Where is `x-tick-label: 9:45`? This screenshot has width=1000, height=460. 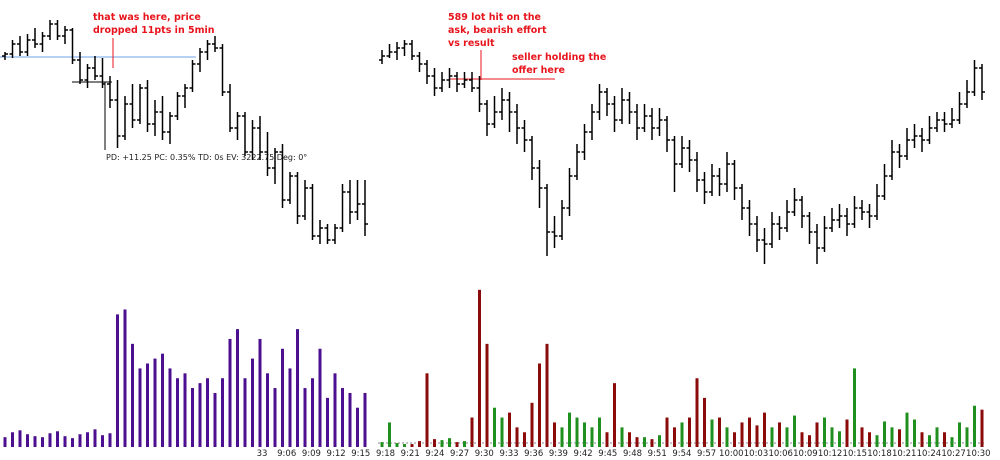
x-tick-label: 9:45 is located at coordinates (607, 454).